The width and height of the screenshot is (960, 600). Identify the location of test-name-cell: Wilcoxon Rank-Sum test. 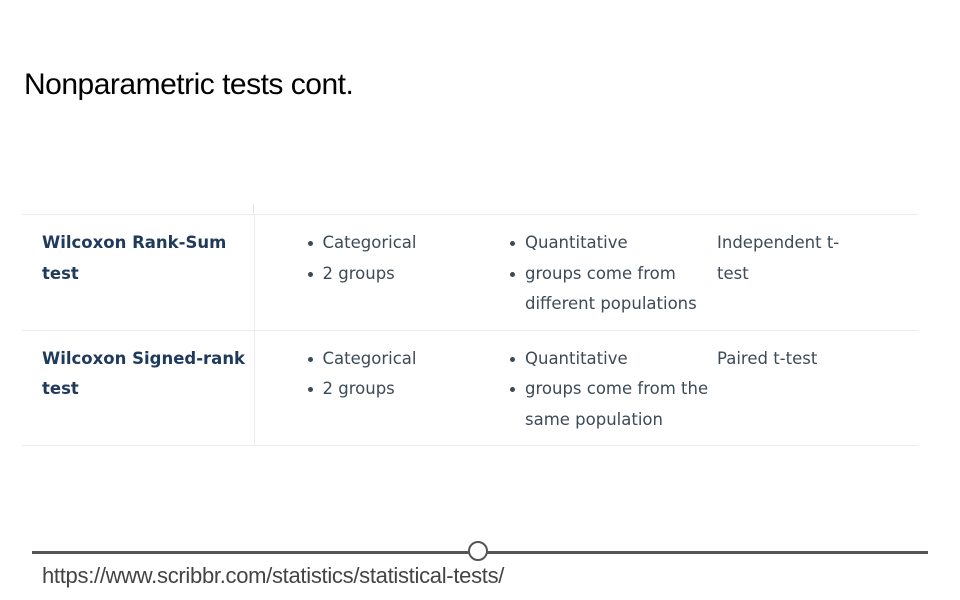
(138, 272).